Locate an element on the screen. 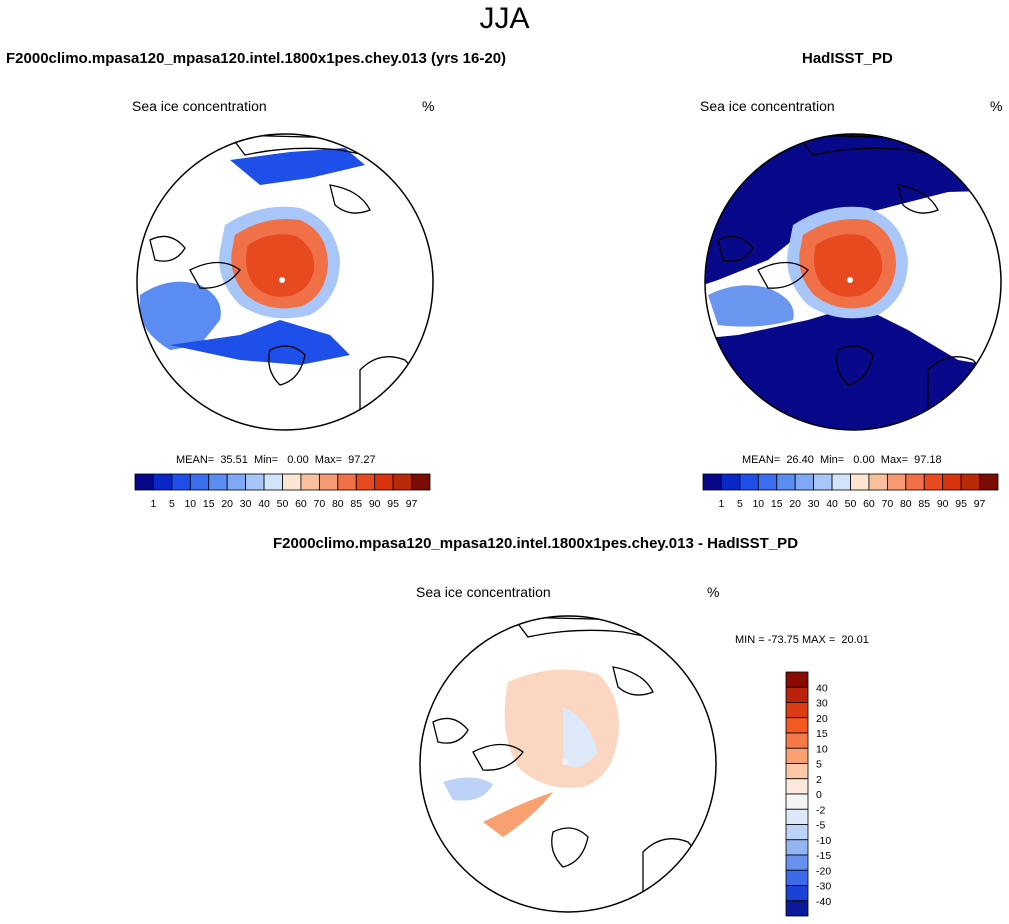 This screenshot has width=1009, height=924. panel-3-stats: MIN = -73.75 MAX = 20.01 is located at coordinates (802, 640).